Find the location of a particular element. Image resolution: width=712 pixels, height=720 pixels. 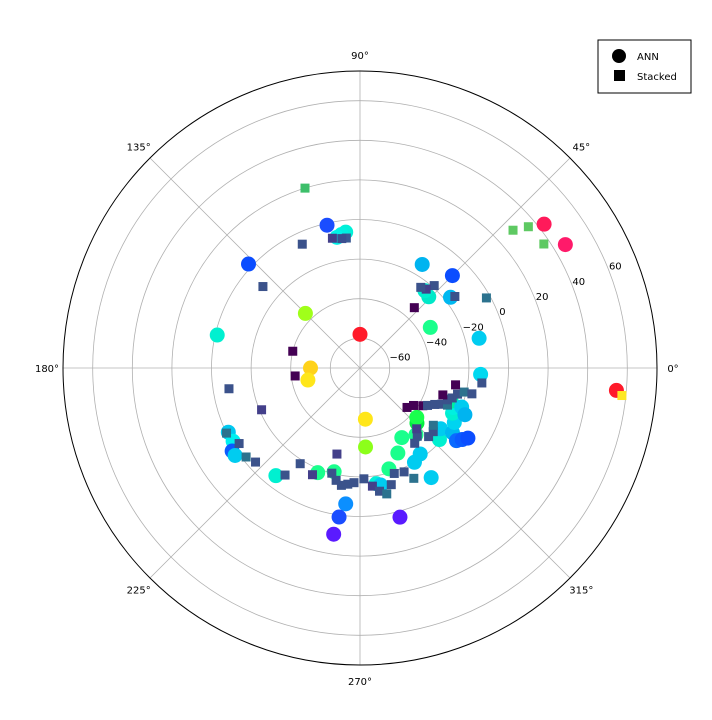

angle-tick-label: 135° is located at coordinates (139, 148).